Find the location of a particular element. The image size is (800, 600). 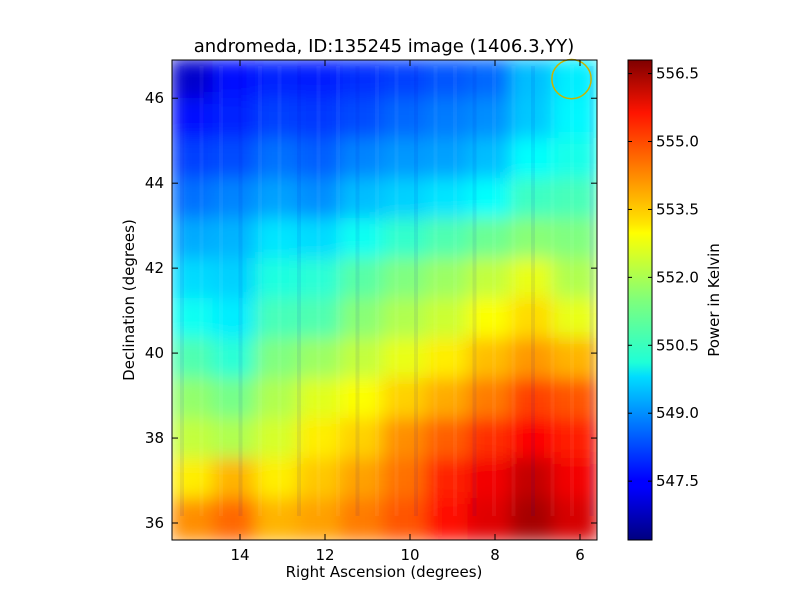

y-tick-label: 38 is located at coordinates (154, 438).